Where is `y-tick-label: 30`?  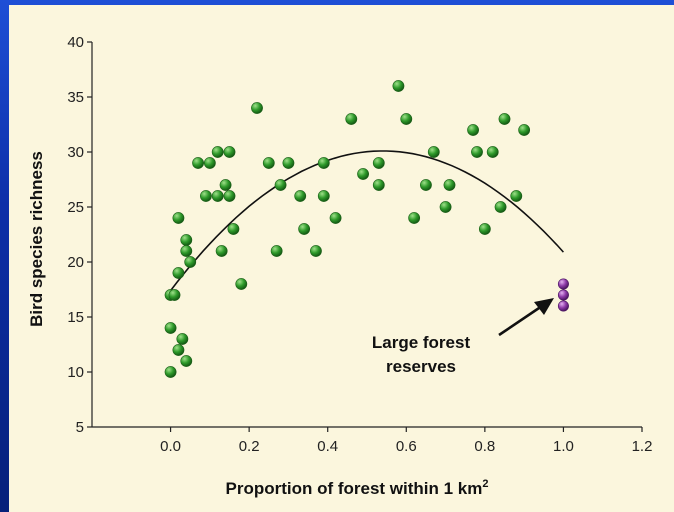 y-tick-label: 30 is located at coordinates (75, 152).